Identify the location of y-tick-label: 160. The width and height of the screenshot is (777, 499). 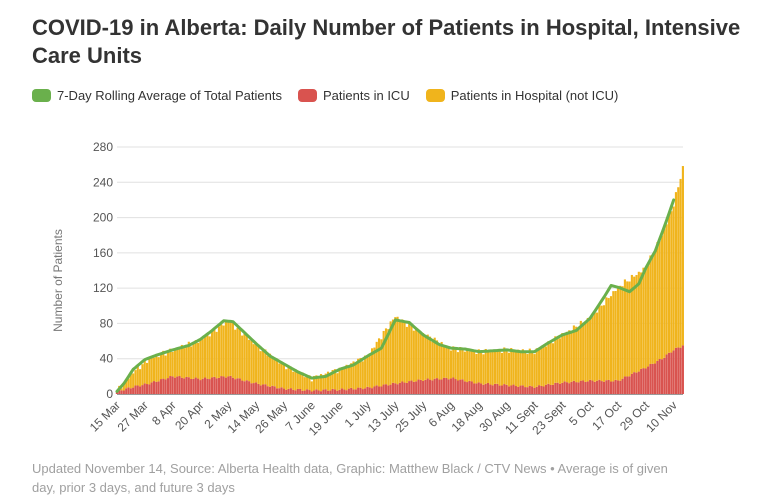
(103, 253).